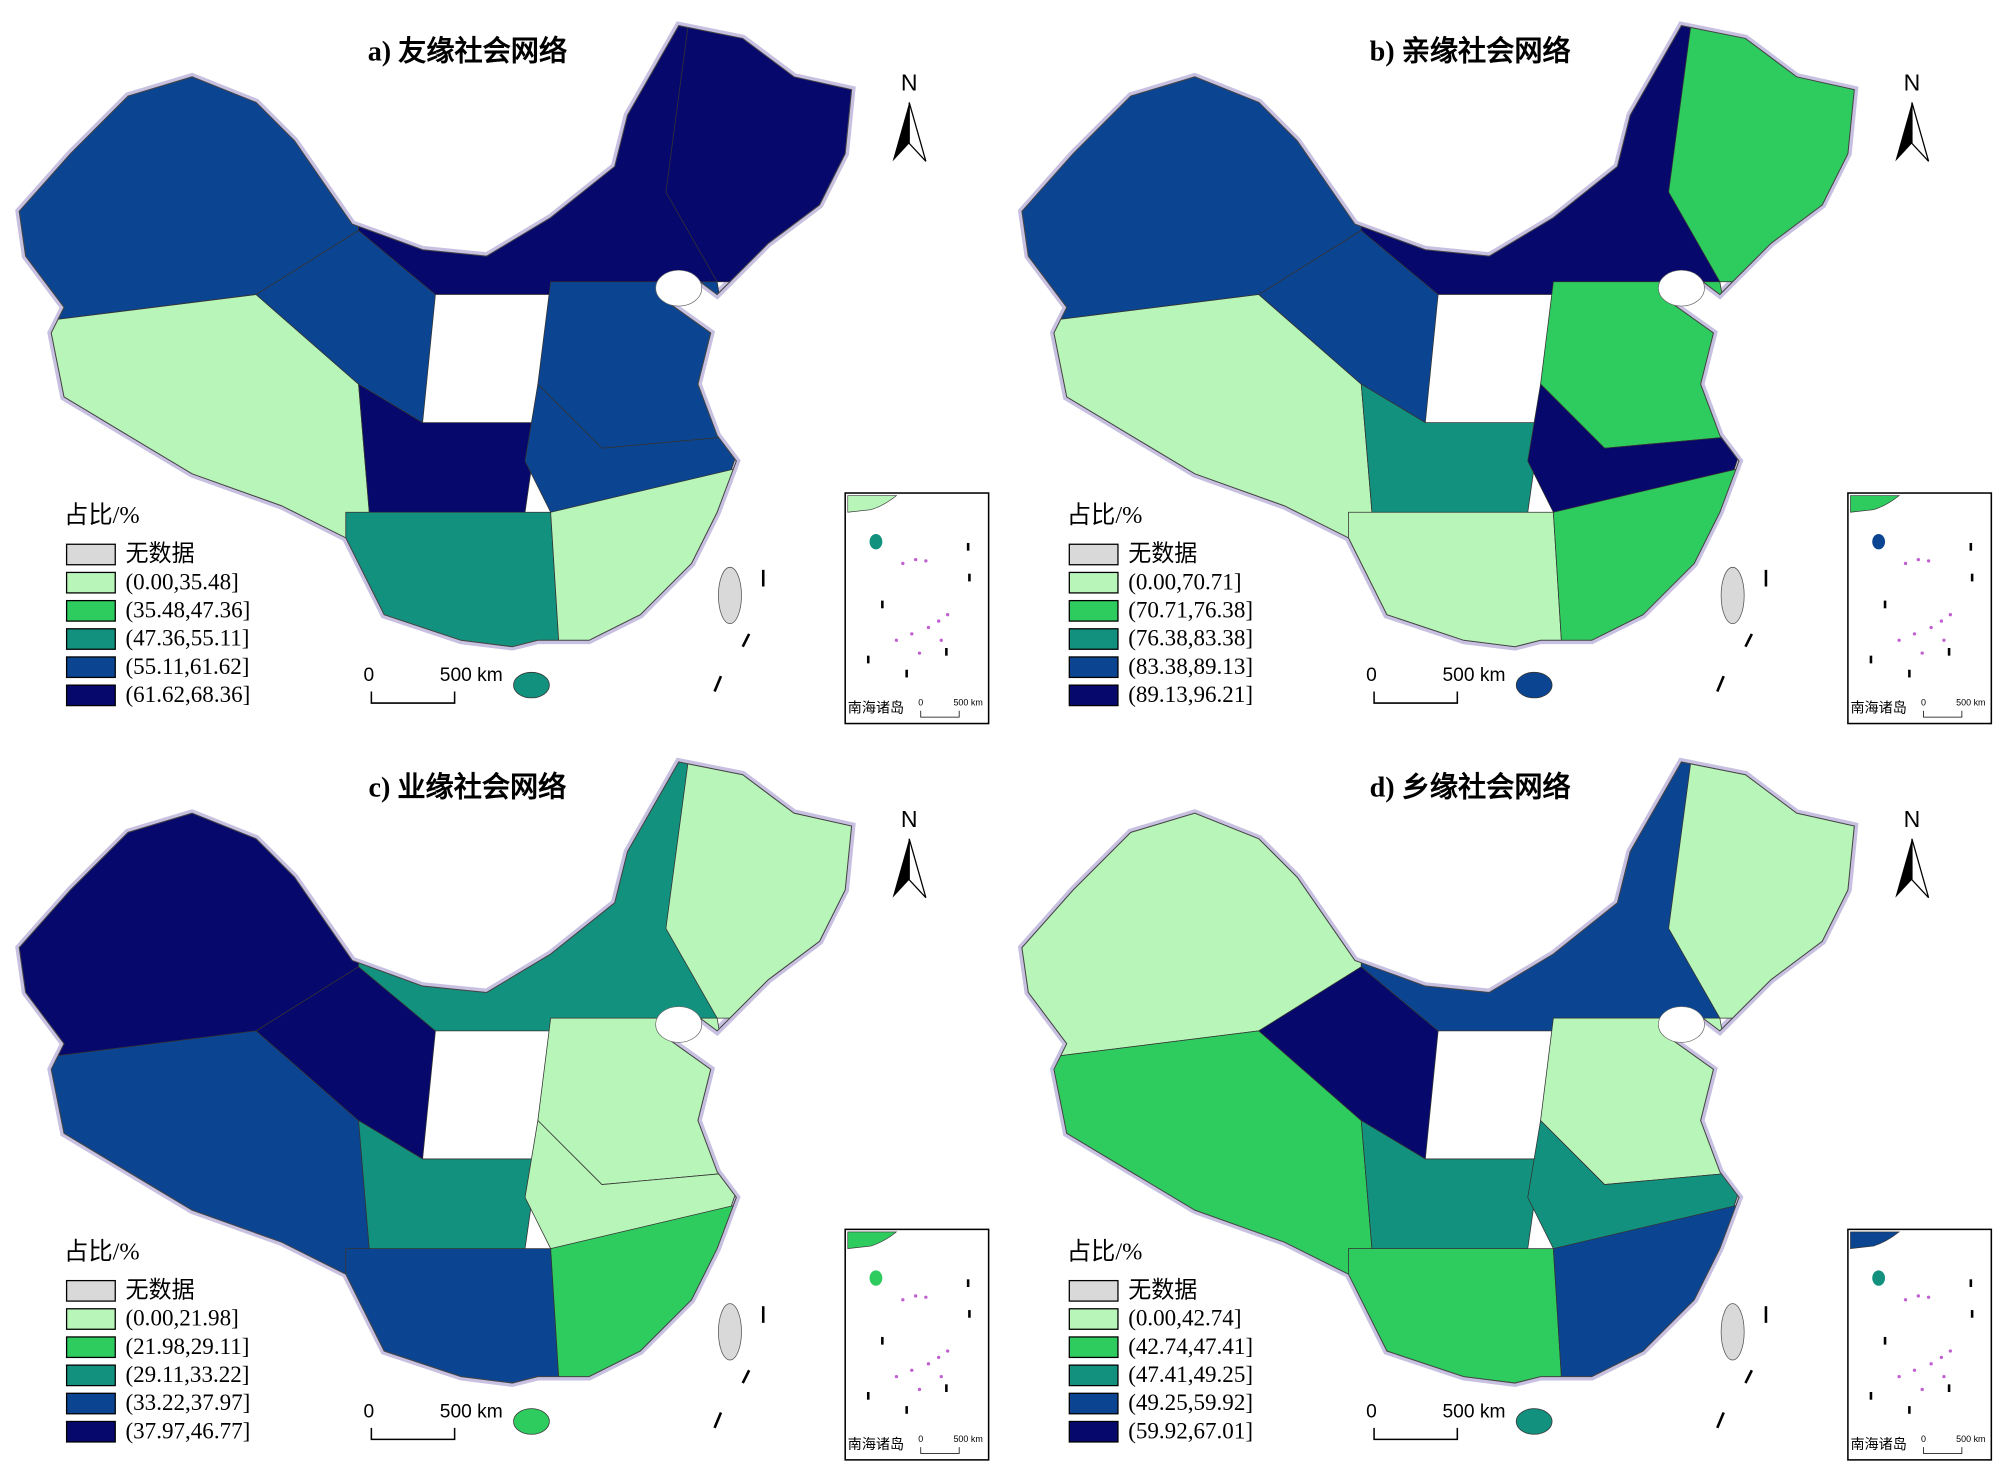 Image resolution: width=2008 pixels, height=1479 pixels. I want to click on inset-frame, so click(1920, 608).